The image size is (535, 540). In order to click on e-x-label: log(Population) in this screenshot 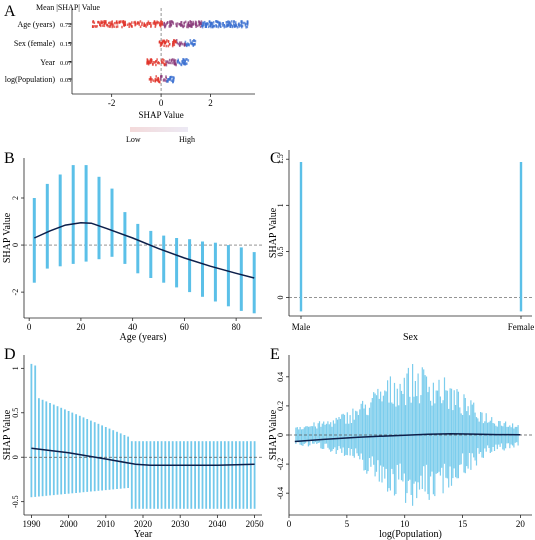, I will do `click(410, 534)`.